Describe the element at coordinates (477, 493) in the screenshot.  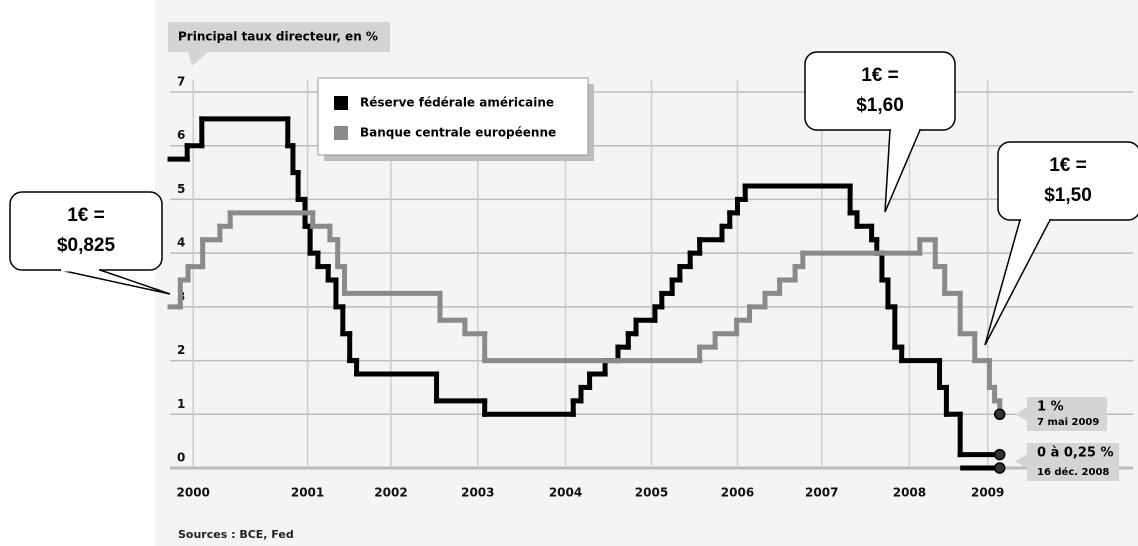
I see `x-tick-label: 2003` at that location.